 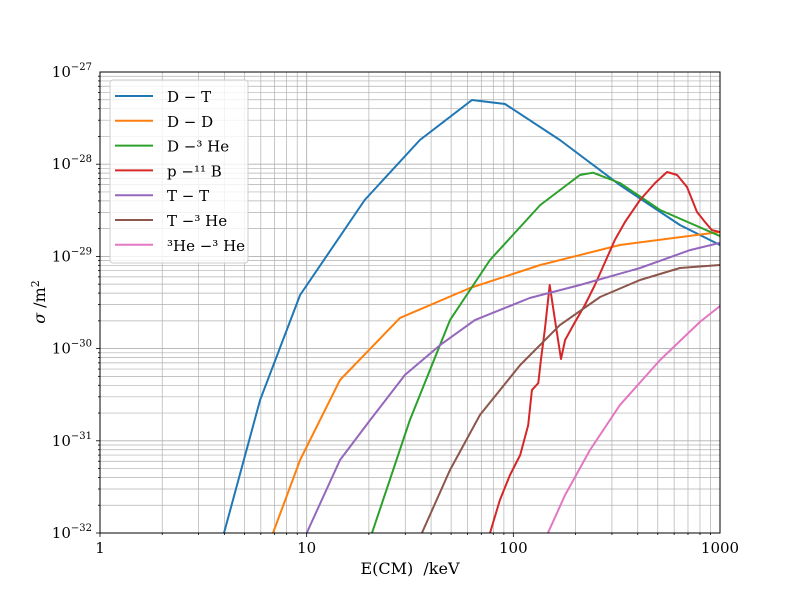 I want to click on y-tick-label: 10−29, so click(x=72, y=255).